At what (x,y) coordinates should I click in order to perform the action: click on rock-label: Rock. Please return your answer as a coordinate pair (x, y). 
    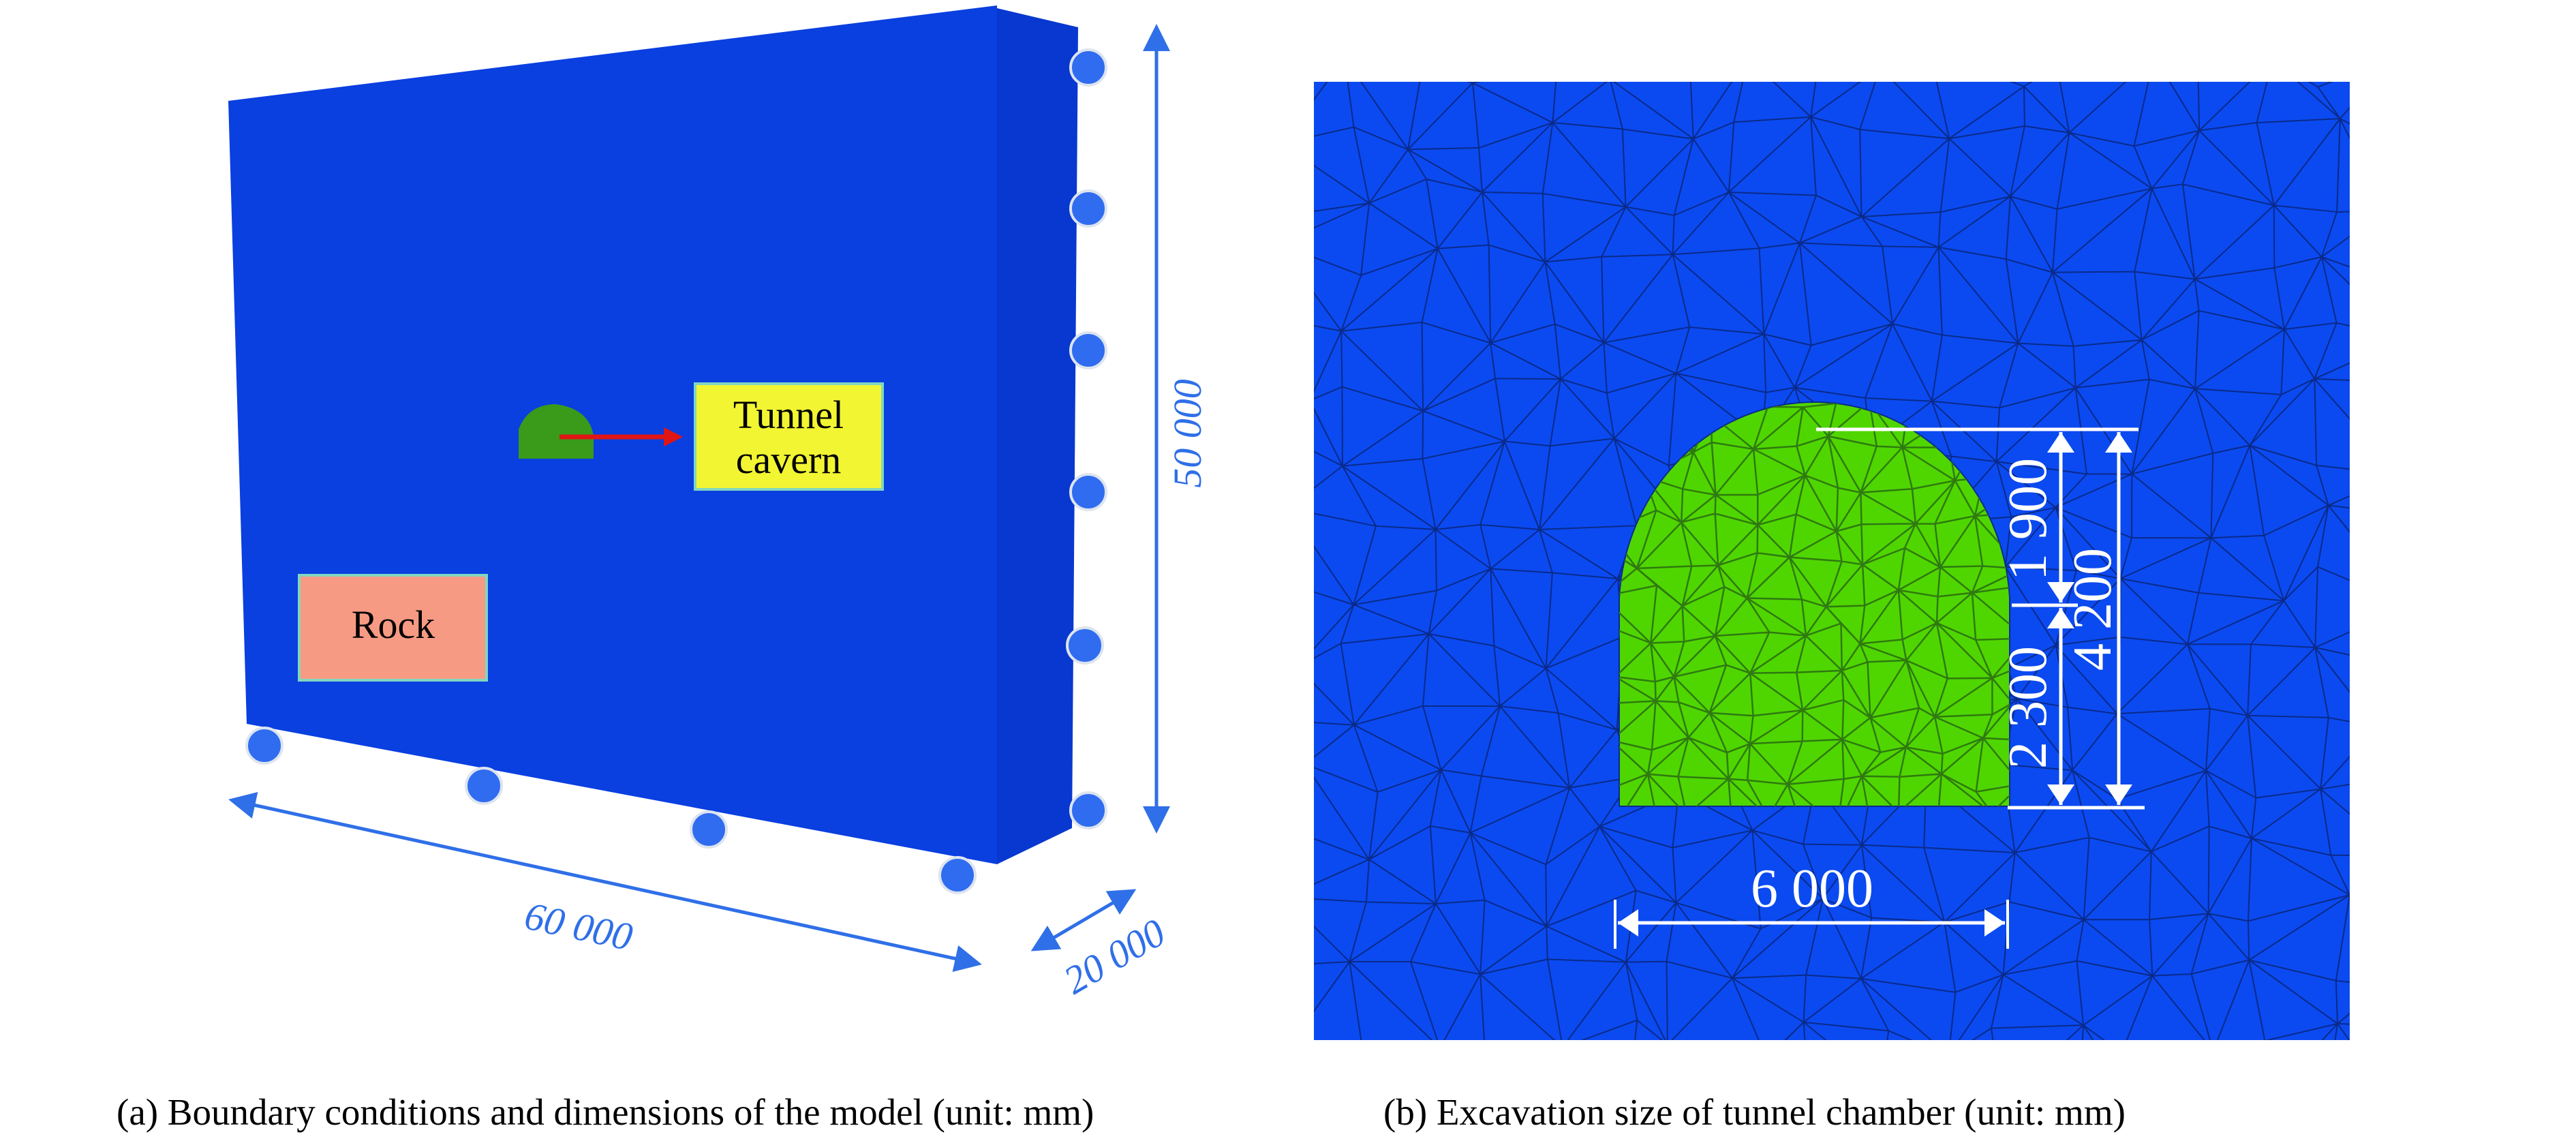
    Looking at the image, I should click on (393, 628).